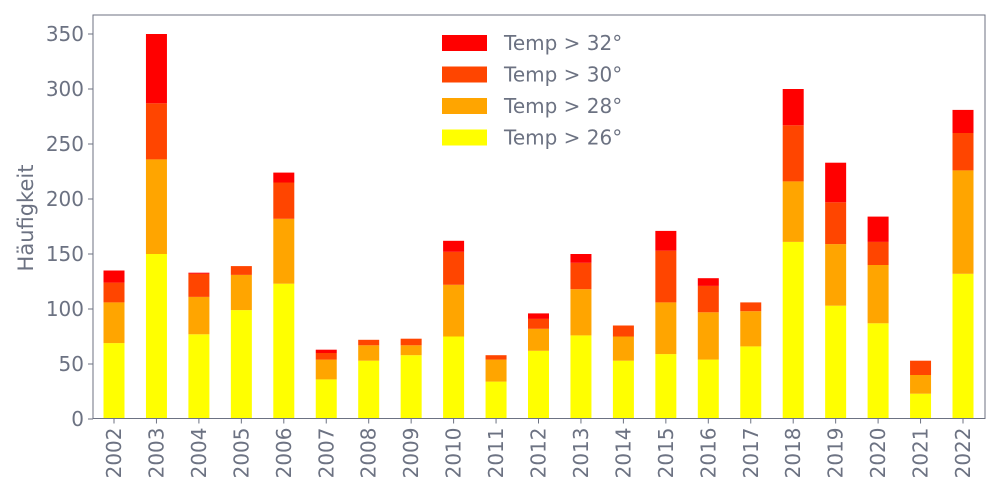  I want to click on x-tick-label: 2018, so click(793, 453).